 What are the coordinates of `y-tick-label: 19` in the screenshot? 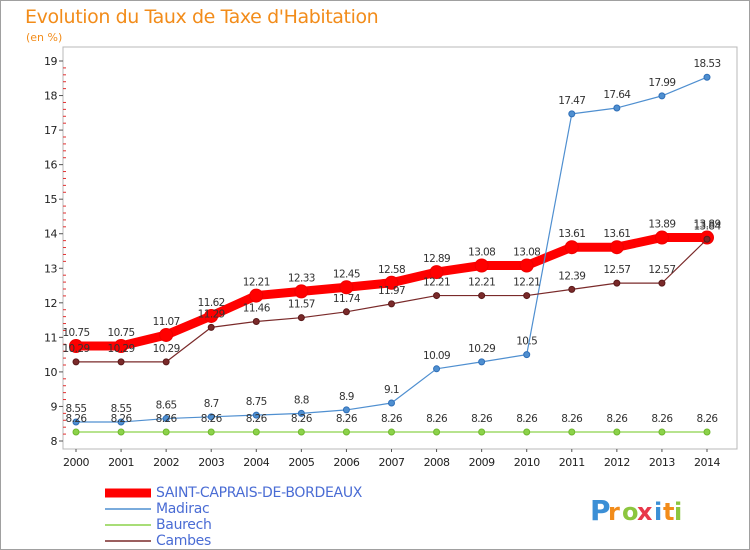 It's located at (50, 61).